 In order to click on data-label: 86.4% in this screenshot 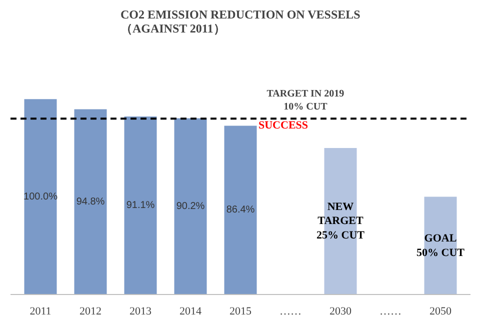, I will do `click(240, 210)`.